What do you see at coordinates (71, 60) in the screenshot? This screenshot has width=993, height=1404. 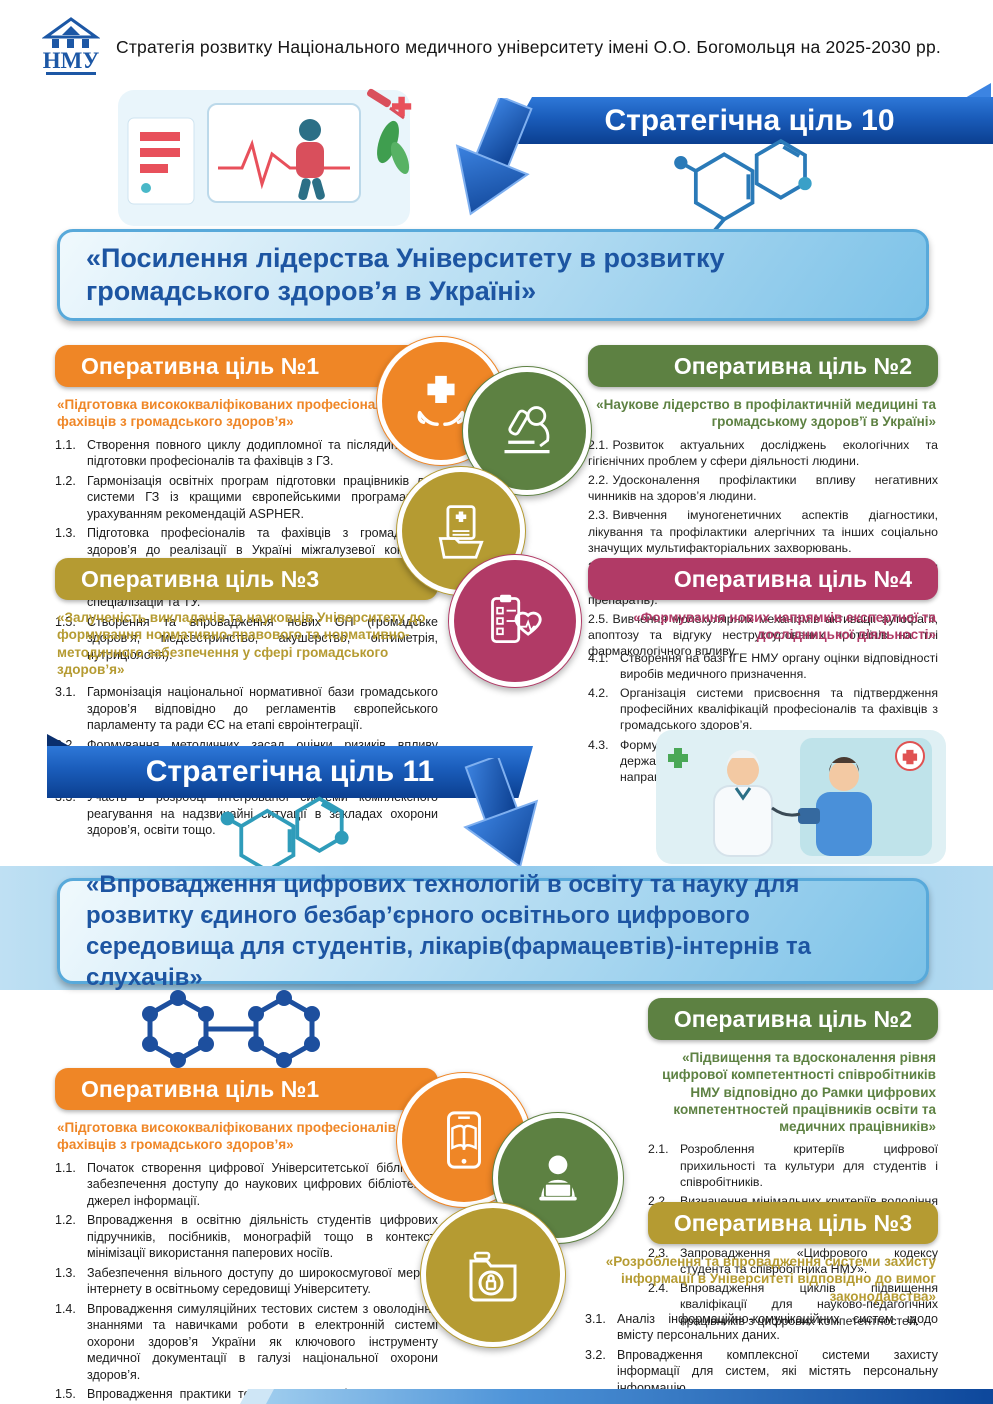 I see `svg-text: НМУ` at bounding box center [71, 60].